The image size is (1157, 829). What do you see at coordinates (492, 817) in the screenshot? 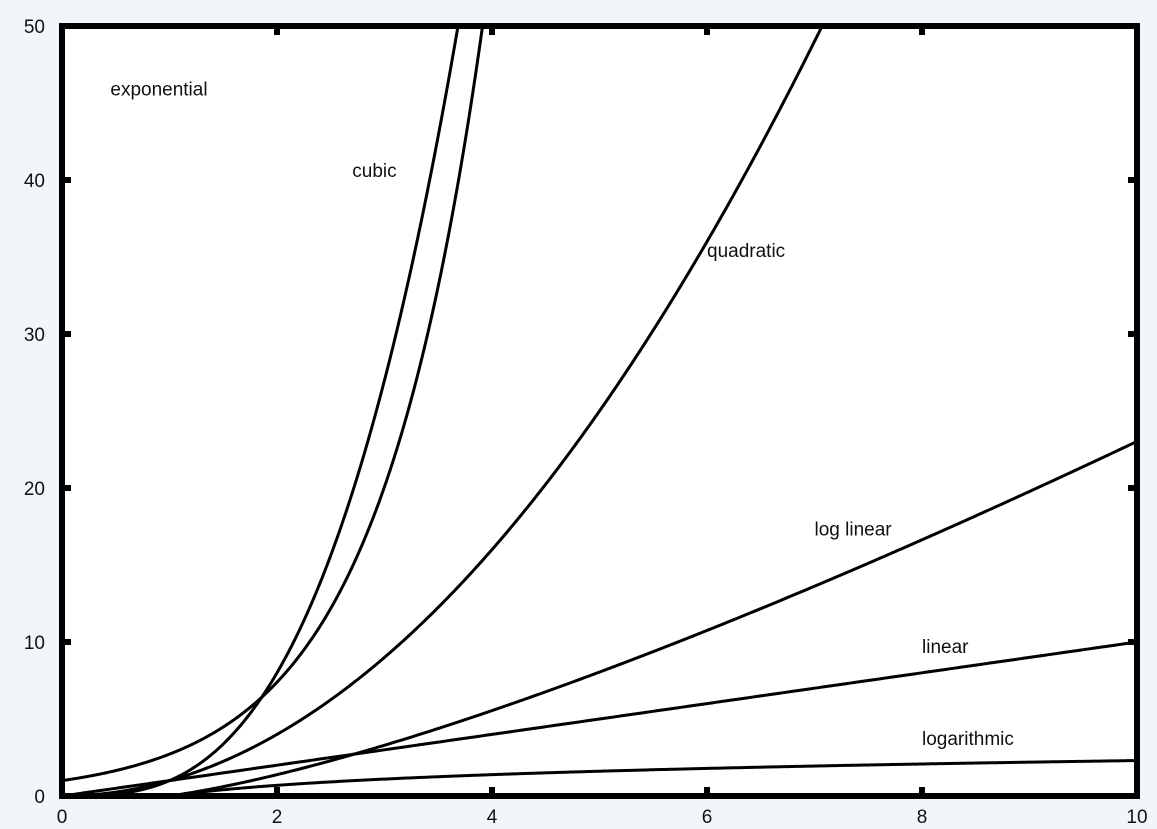
I see `x-tick-label-4: 4` at bounding box center [492, 817].